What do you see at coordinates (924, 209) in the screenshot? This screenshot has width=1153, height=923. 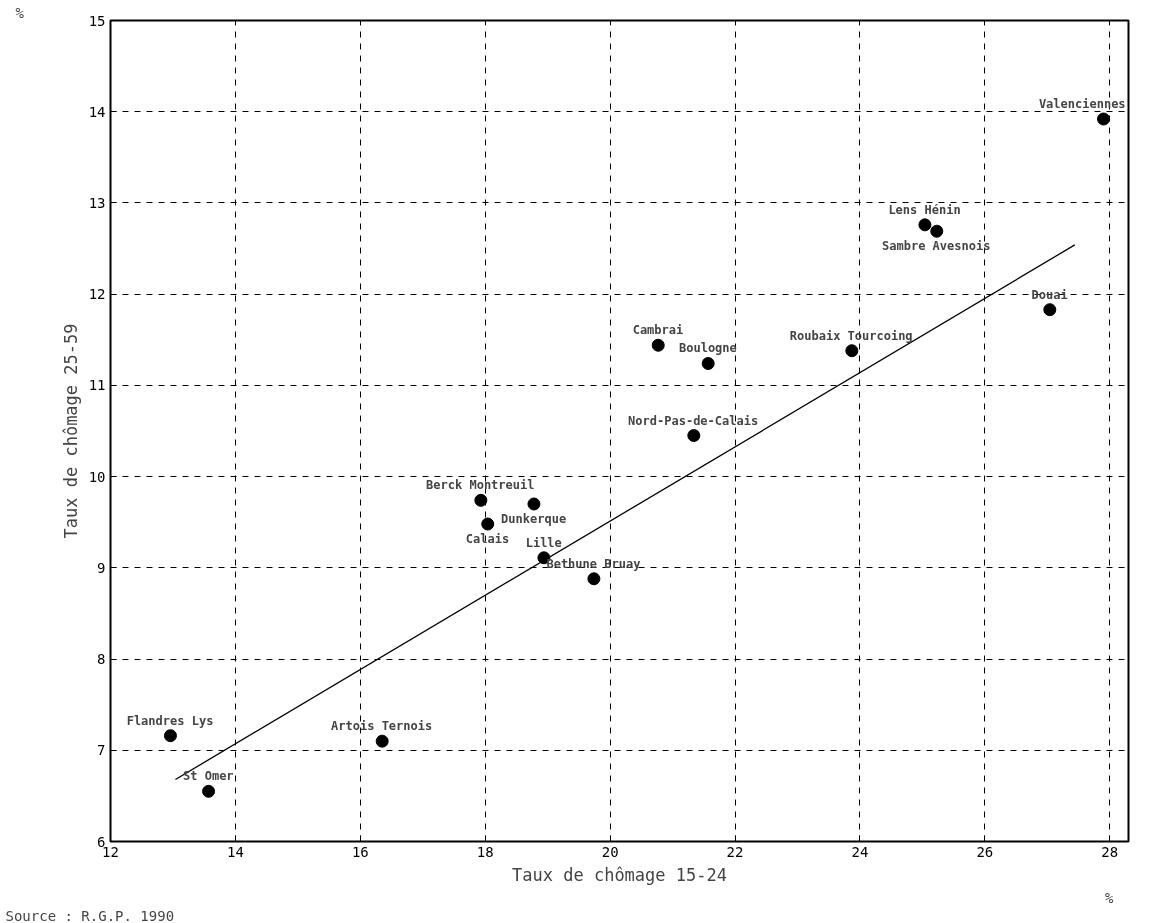 I see `annotation: Lens Hénin` at bounding box center [924, 209].